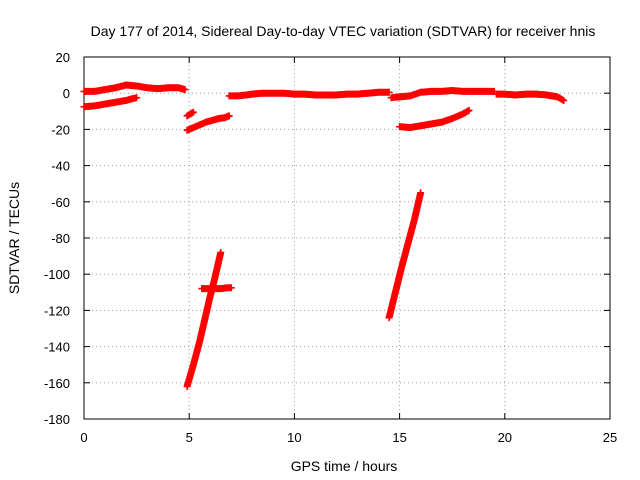 This screenshot has width=640, height=480. What do you see at coordinates (83, 437) in the screenshot?
I see `x-tick-label: 0` at bounding box center [83, 437].